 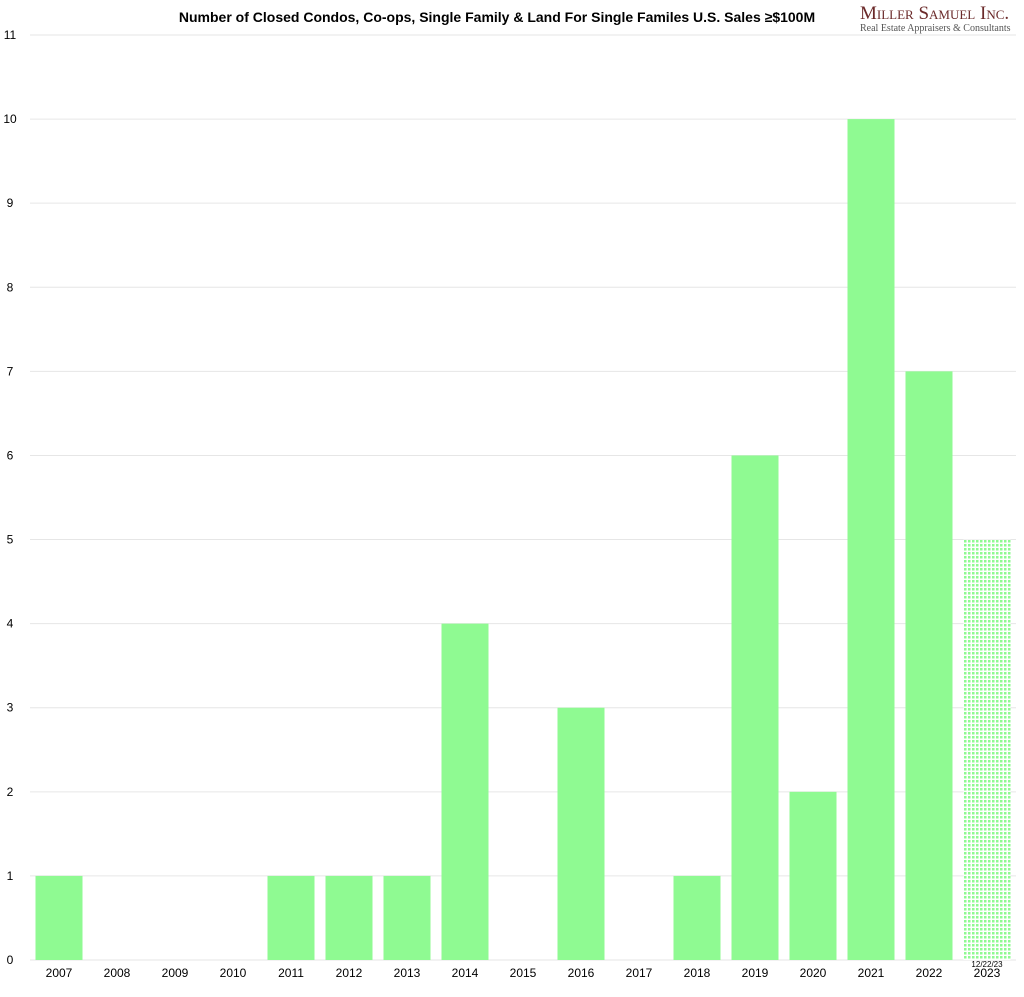 I want to click on x-tick-label: 2021, so click(x=871, y=973).